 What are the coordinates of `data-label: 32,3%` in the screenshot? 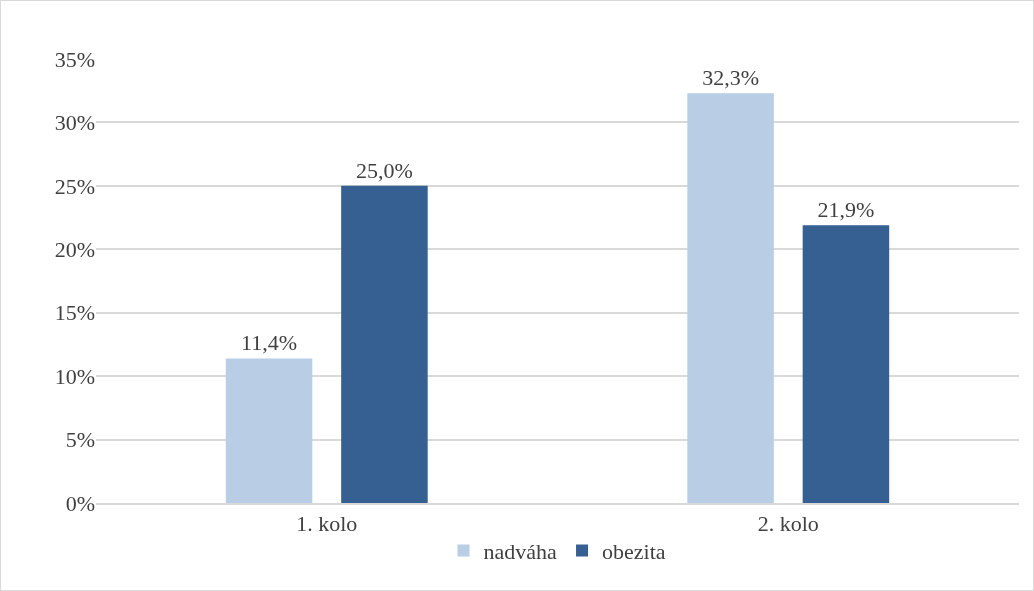 It's located at (730, 78).